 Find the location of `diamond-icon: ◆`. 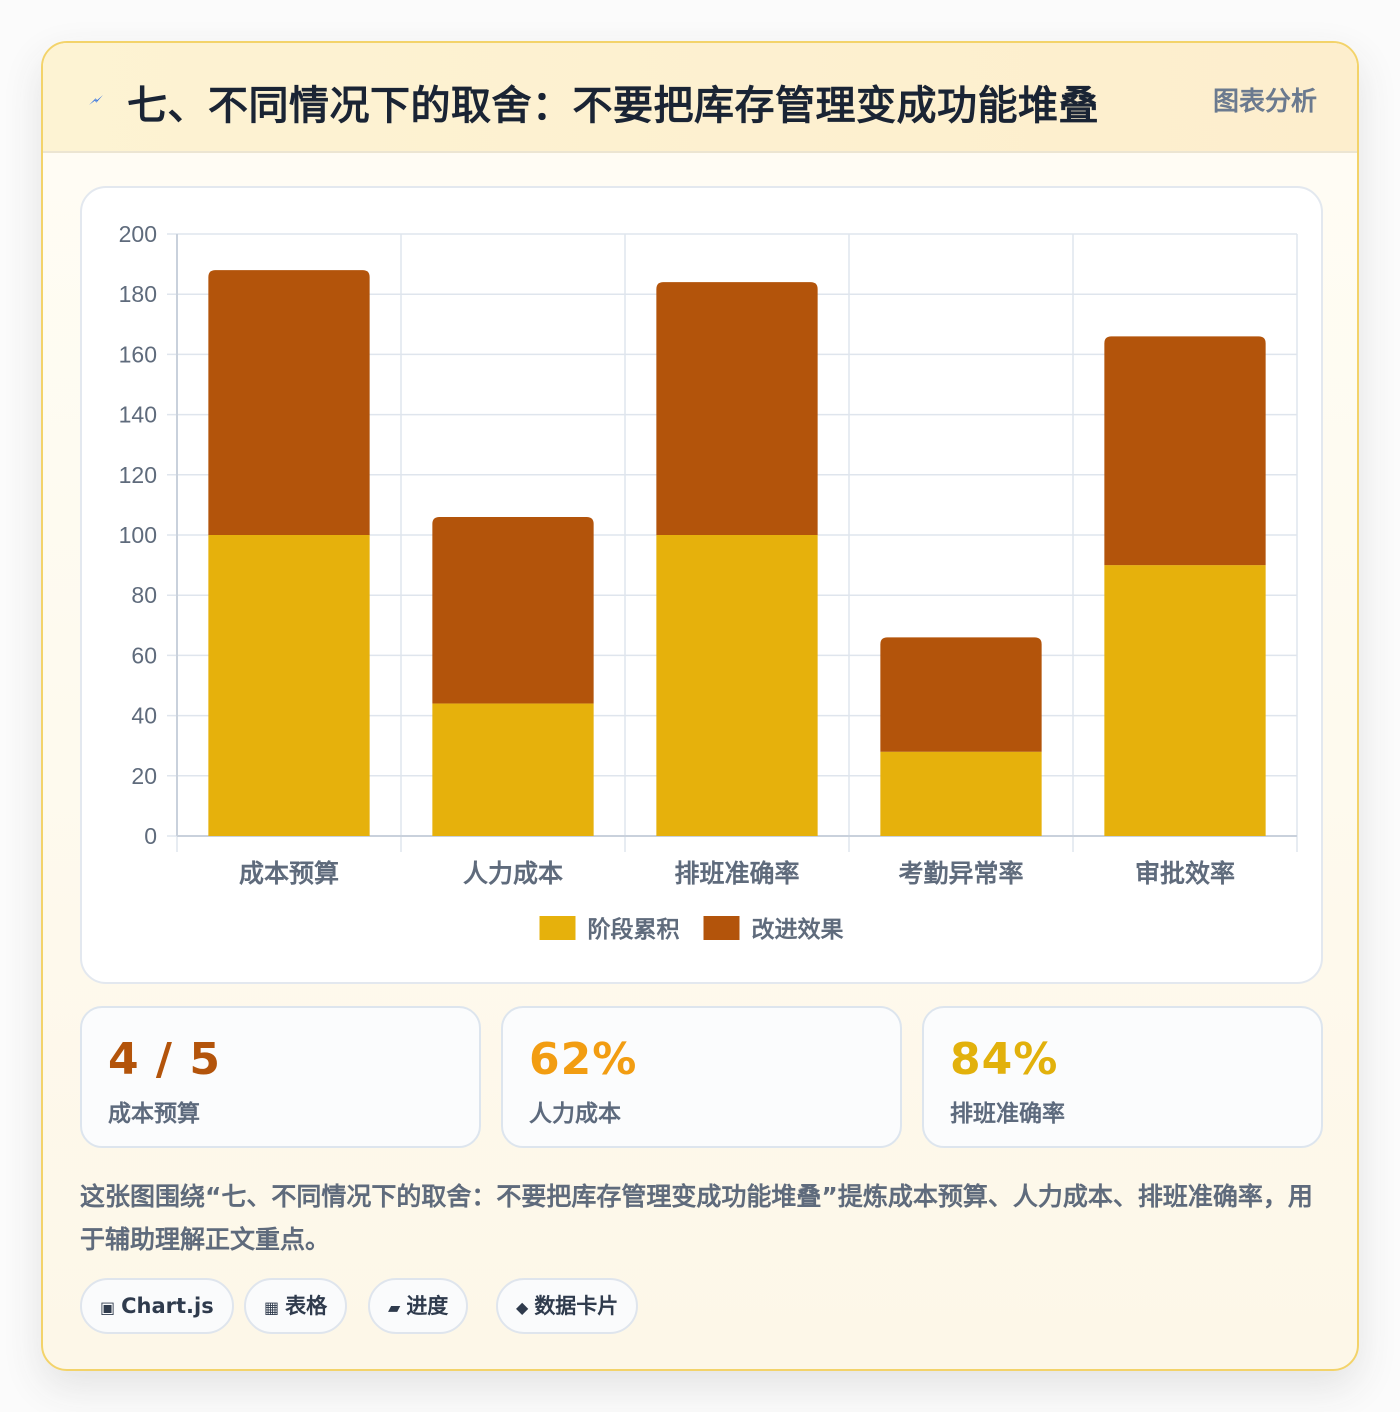

diamond-icon: ◆ is located at coordinates (522, 1307).